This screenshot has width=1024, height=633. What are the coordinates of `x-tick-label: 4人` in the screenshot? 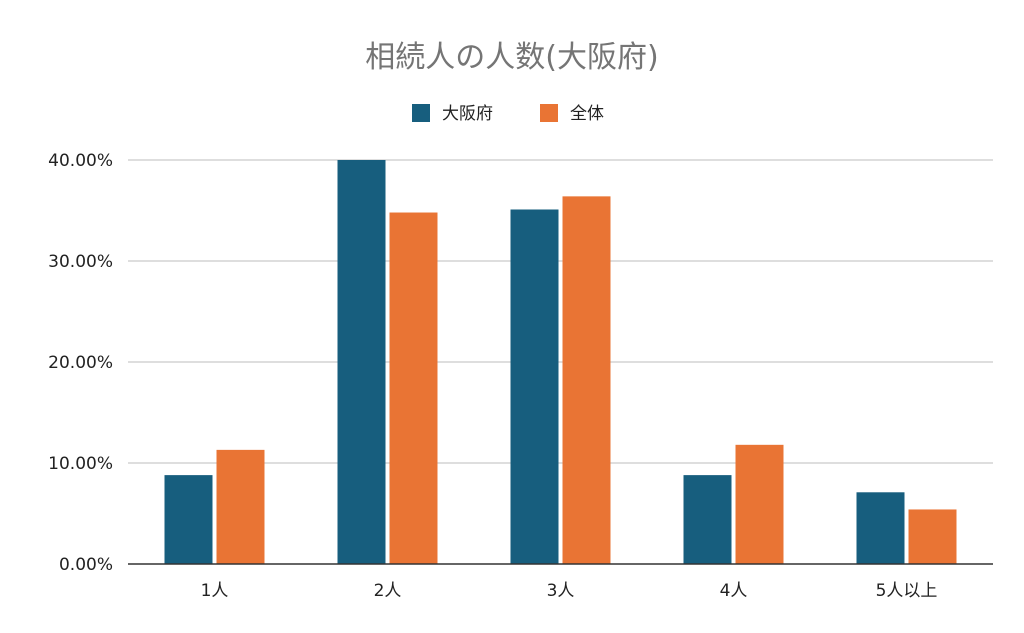 It's located at (734, 591).